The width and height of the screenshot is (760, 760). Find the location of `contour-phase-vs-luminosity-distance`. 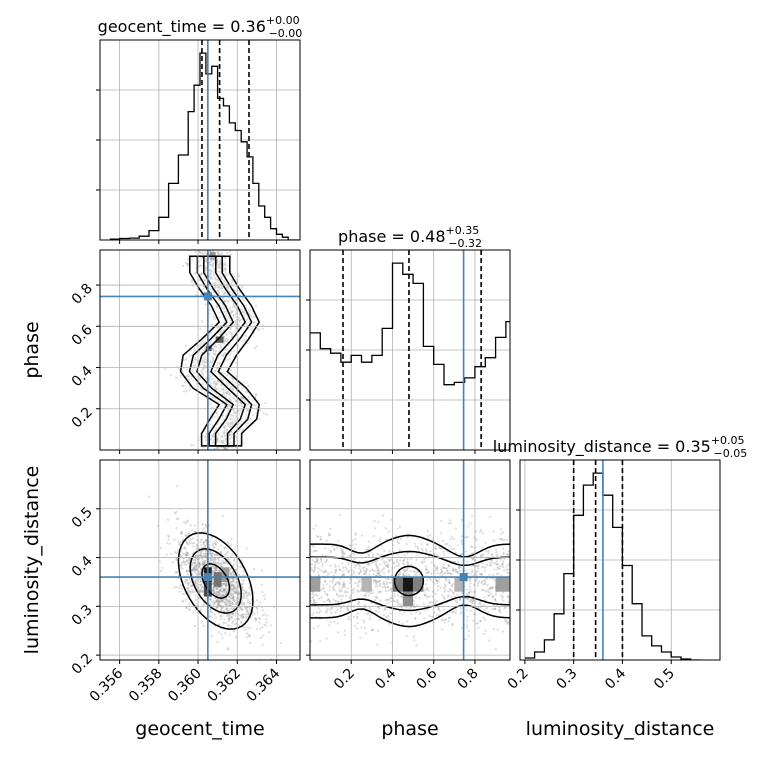

contour-phase-vs-luminosity-distance is located at coordinates (410, 581).